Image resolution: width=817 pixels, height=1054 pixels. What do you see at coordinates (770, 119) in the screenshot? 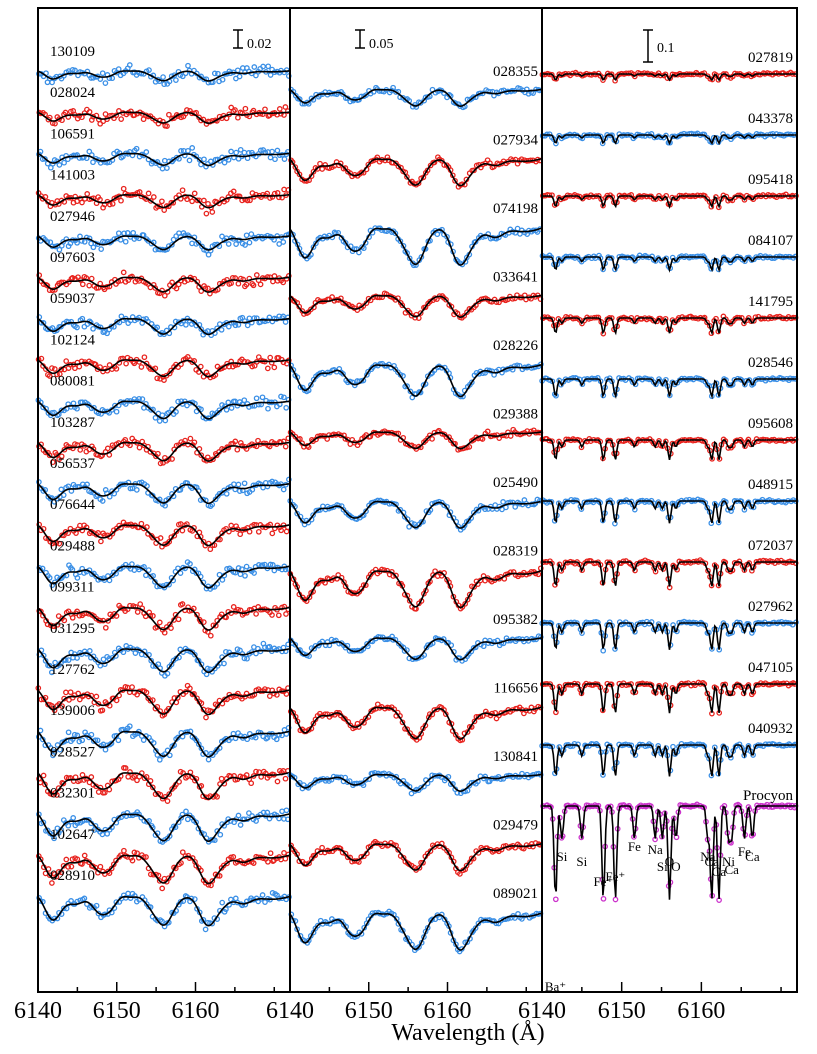
I see `star-label: 043378` at bounding box center [770, 119].